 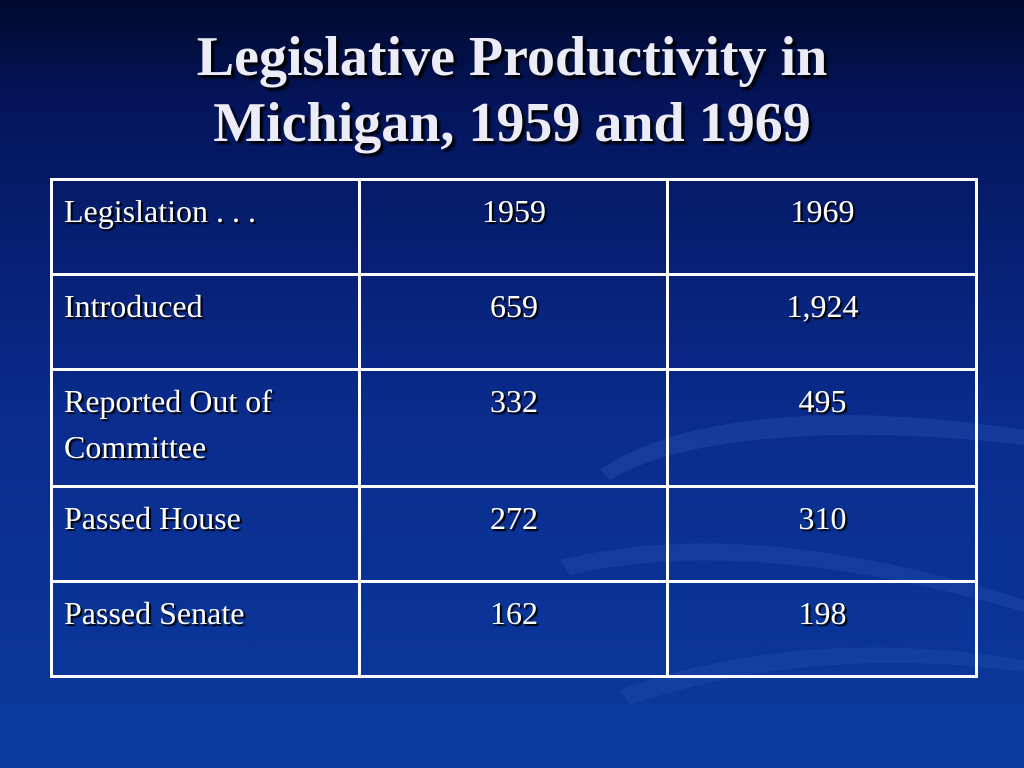 I want to click on value-1969: 495, so click(x=822, y=428).